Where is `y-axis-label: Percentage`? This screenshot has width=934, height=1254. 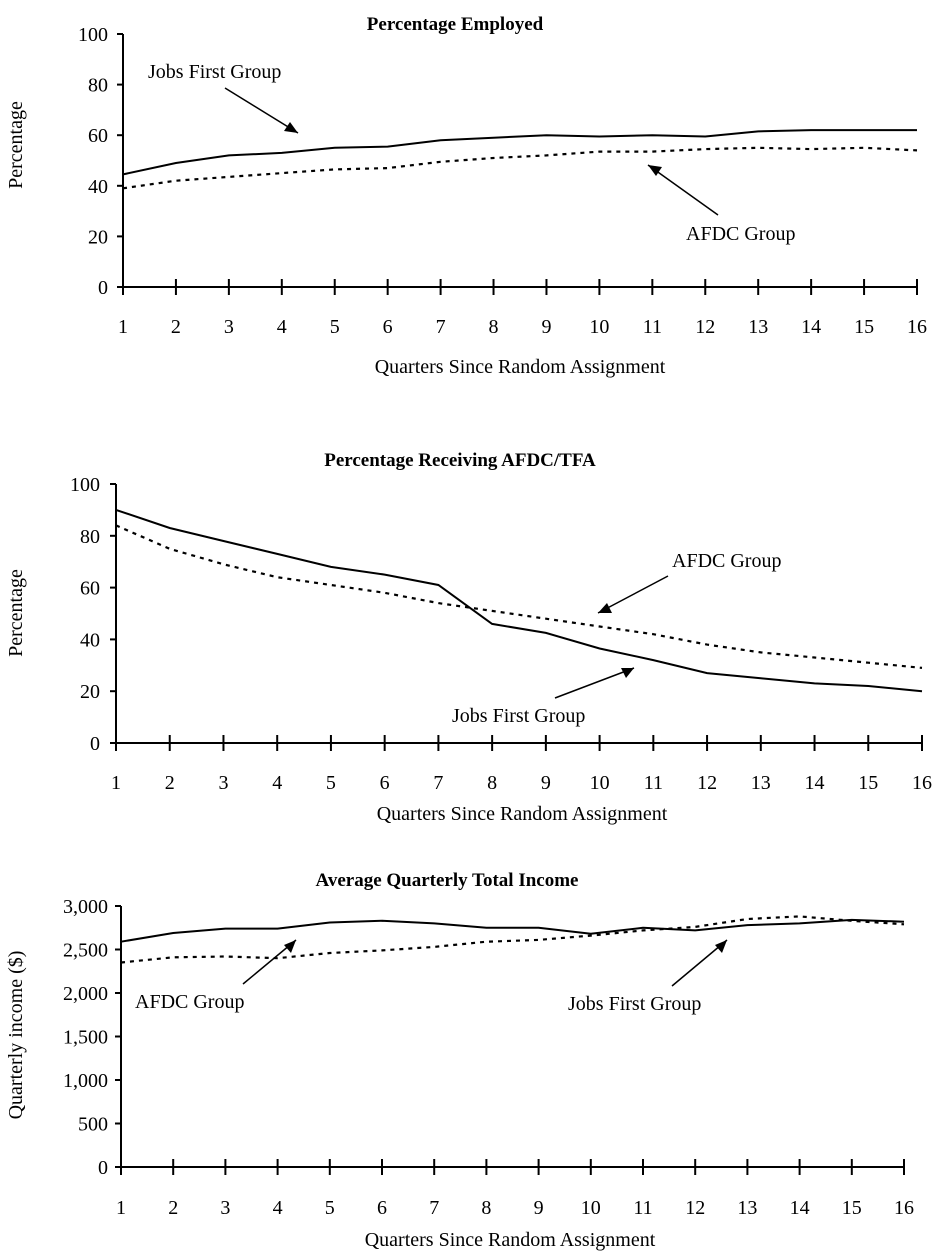
y-axis-label: Percentage is located at coordinates (16, 613).